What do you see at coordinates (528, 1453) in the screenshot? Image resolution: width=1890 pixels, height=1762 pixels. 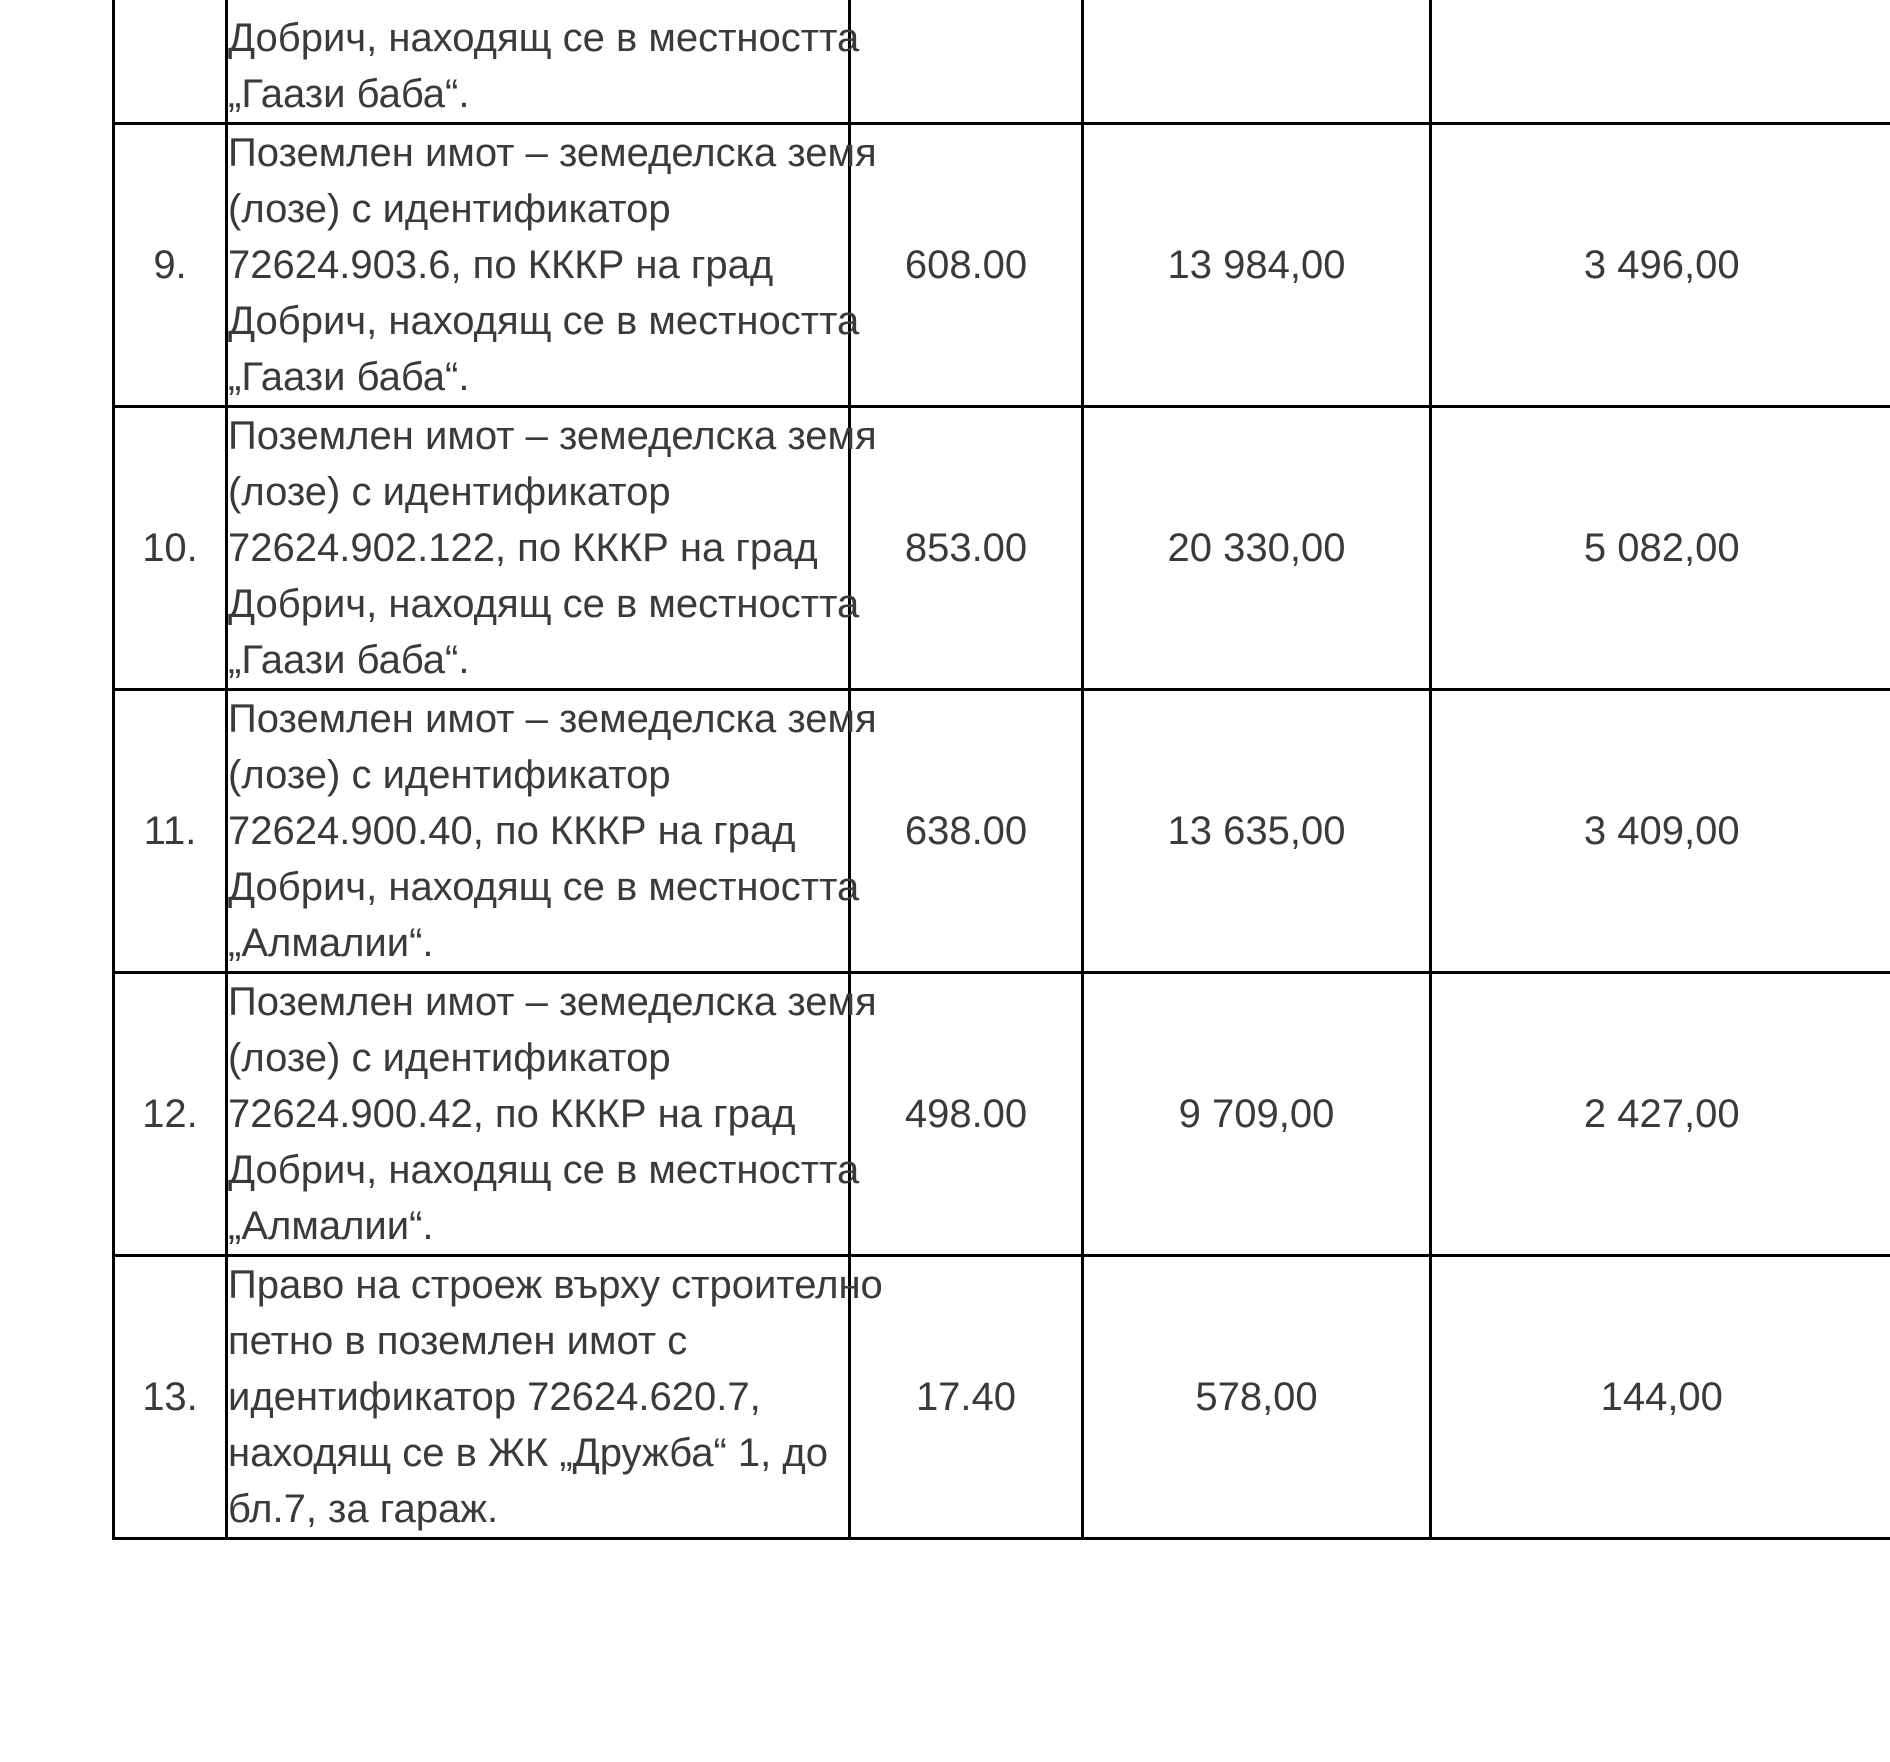 I see `description-line: находящ се в ЖК „Дружба“ 1, до` at bounding box center [528, 1453].